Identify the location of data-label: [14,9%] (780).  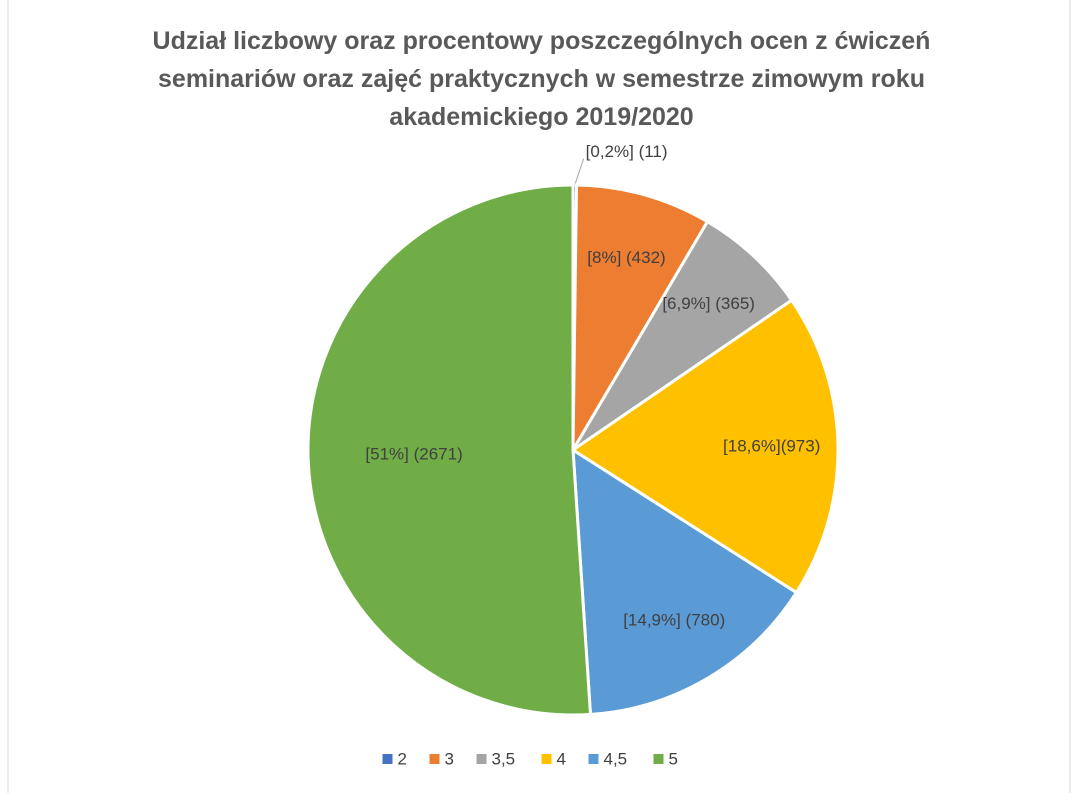
(674, 620).